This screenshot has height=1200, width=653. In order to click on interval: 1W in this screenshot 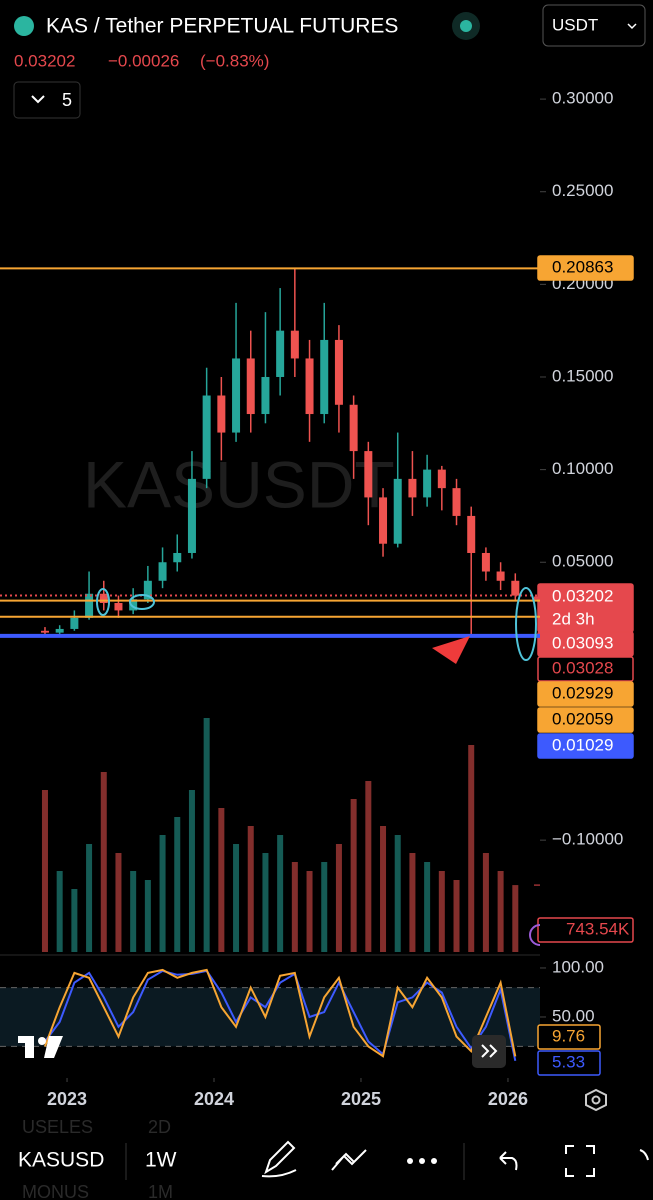, I will do `click(161, 1160)`.